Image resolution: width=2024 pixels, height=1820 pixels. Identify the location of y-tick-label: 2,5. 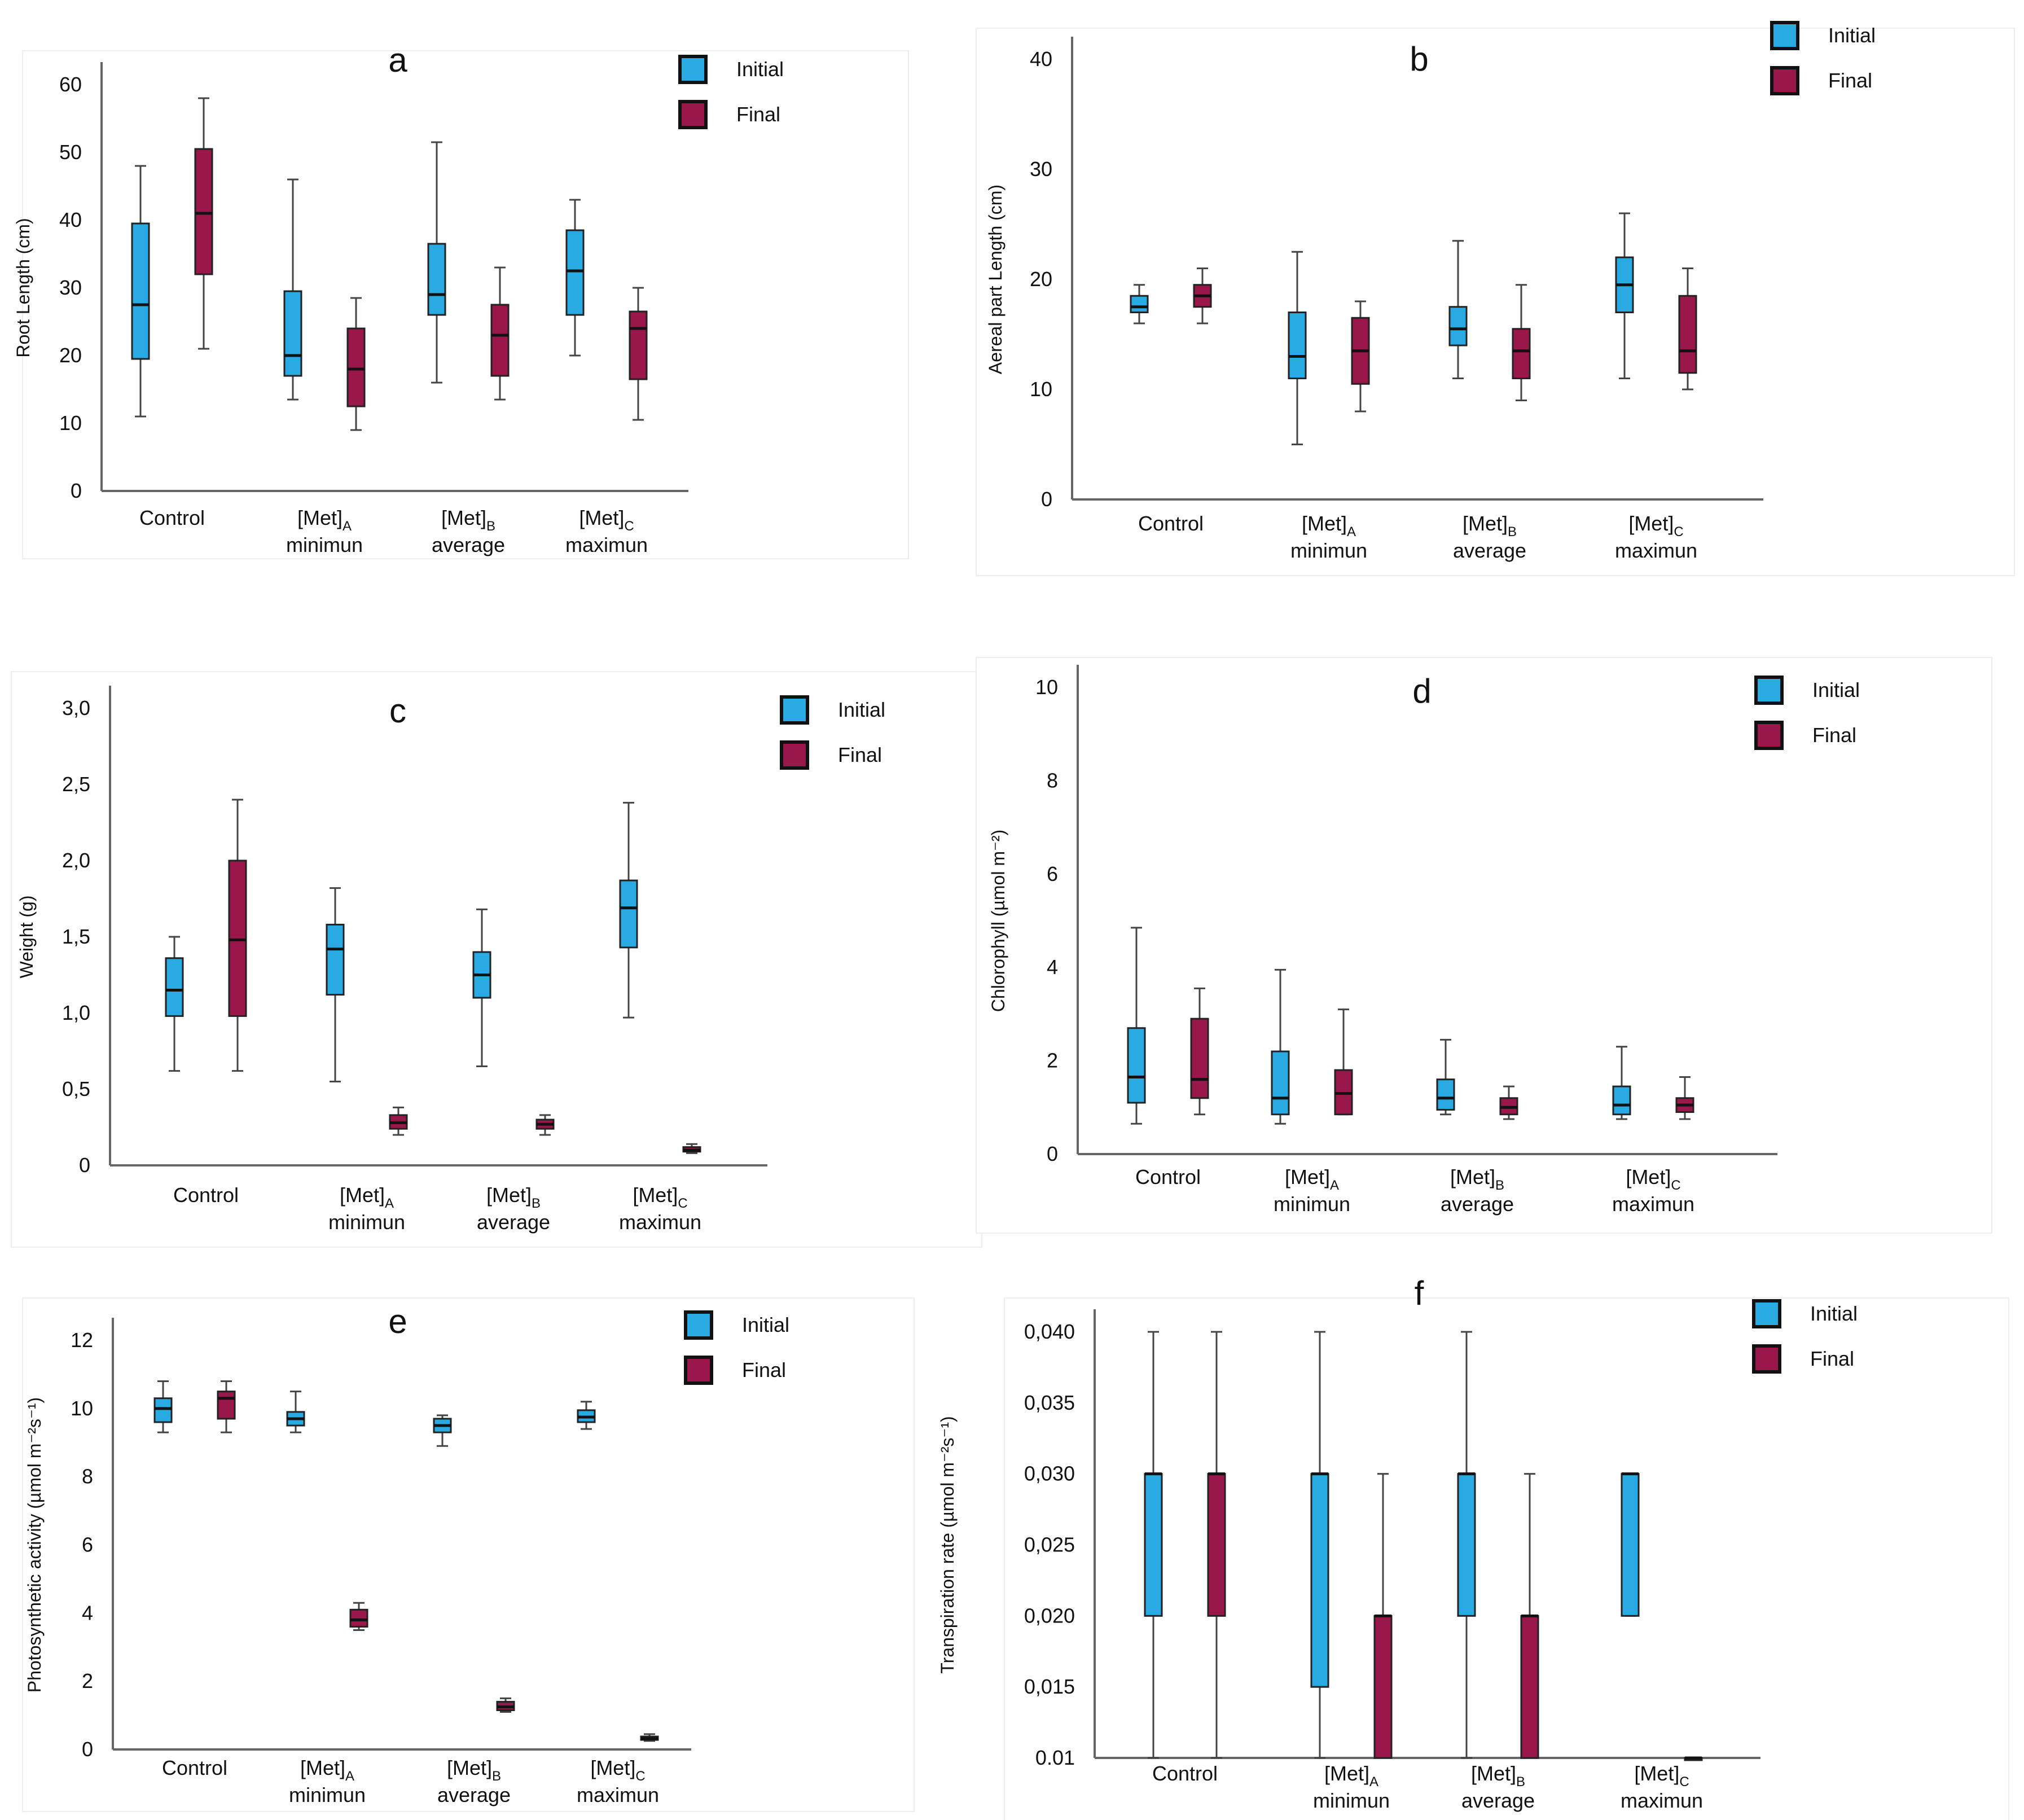
(76, 784).